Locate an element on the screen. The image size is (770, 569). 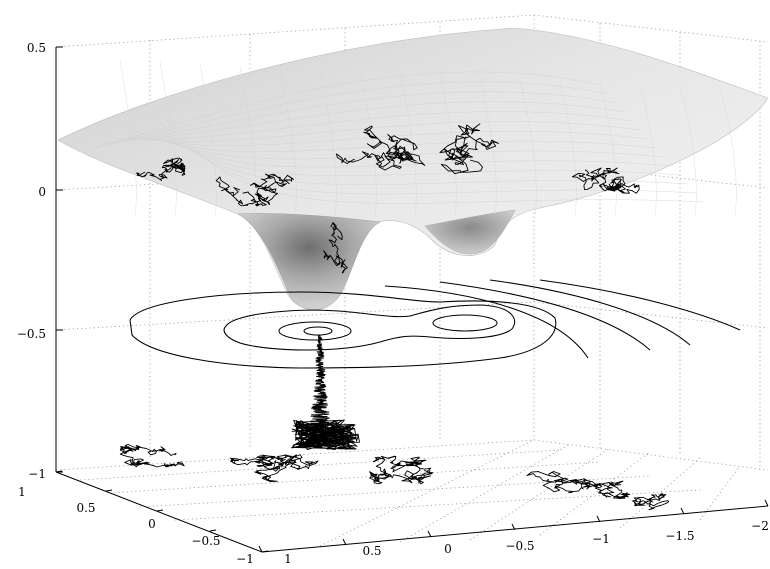
x-tick-label: 0 is located at coordinates (448, 549).